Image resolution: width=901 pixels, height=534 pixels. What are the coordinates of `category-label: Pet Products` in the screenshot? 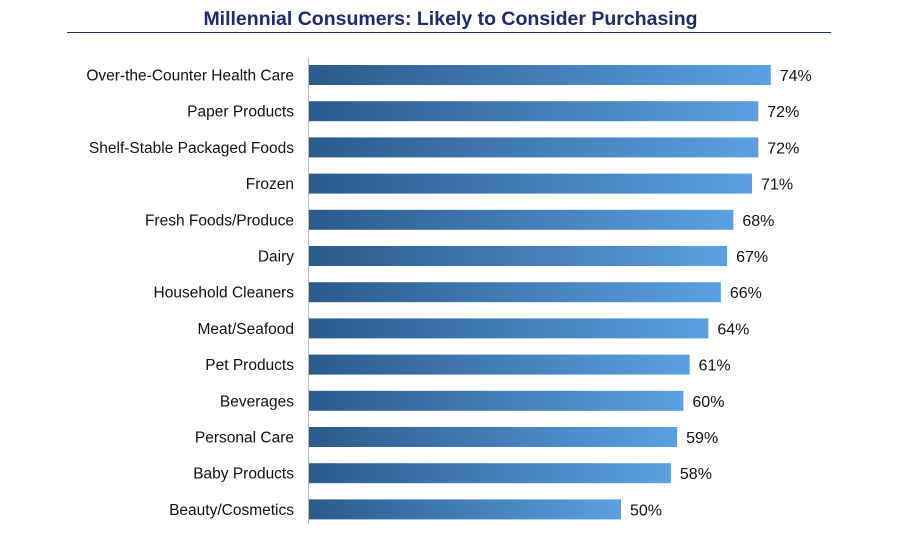 It's located at (249, 365).